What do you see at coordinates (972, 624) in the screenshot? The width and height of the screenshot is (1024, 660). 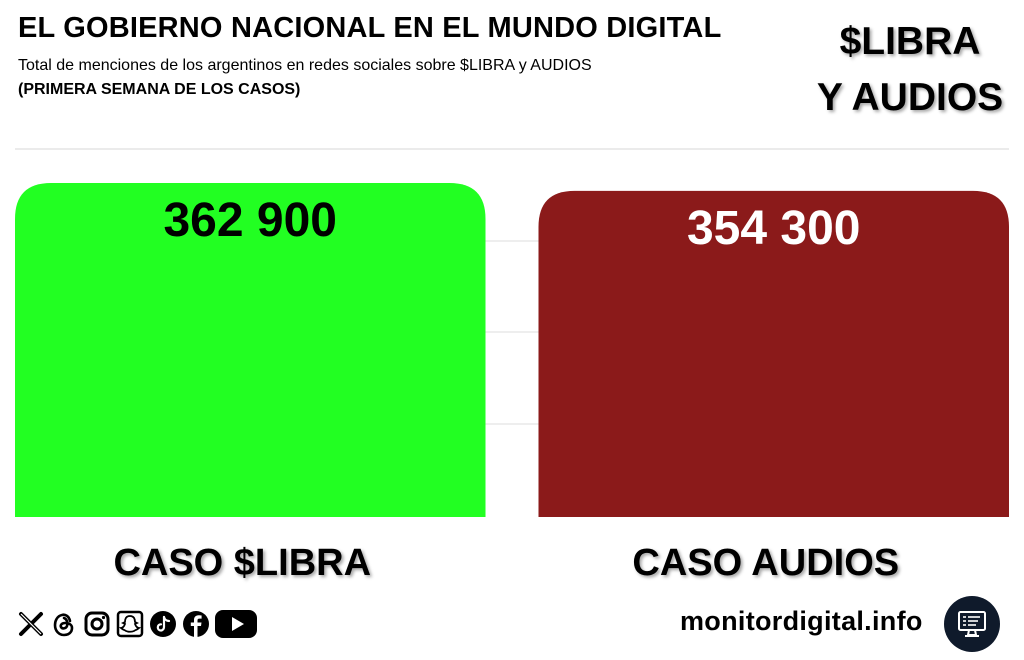 I see `monitor-icon` at bounding box center [972, 624].